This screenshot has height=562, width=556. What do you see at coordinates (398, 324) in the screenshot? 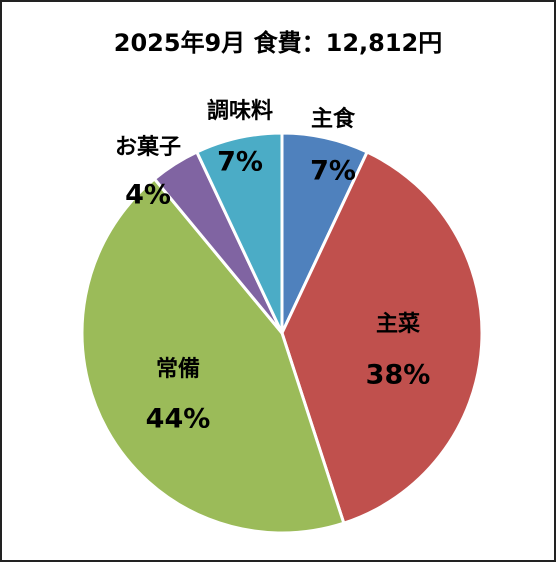
I see `slice-category-label: 主菜` at bounding box center [398, 324].